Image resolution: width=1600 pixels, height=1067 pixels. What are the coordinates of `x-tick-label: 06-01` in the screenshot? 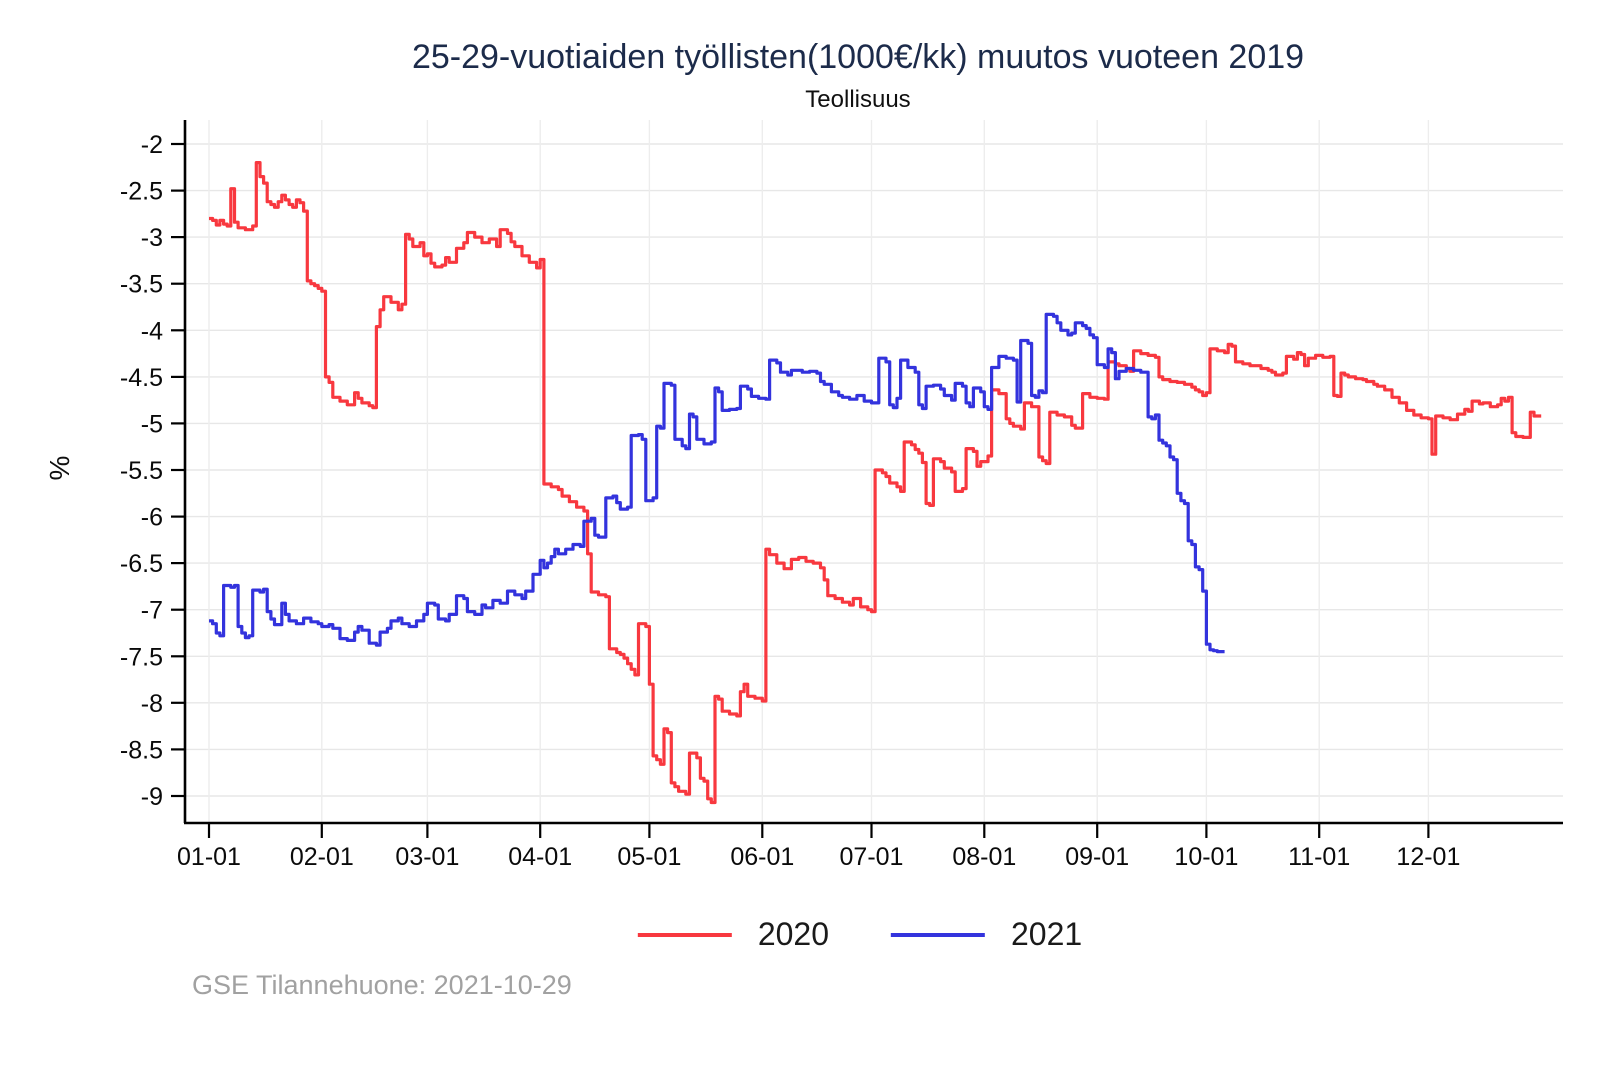 It's located at (762, 857).